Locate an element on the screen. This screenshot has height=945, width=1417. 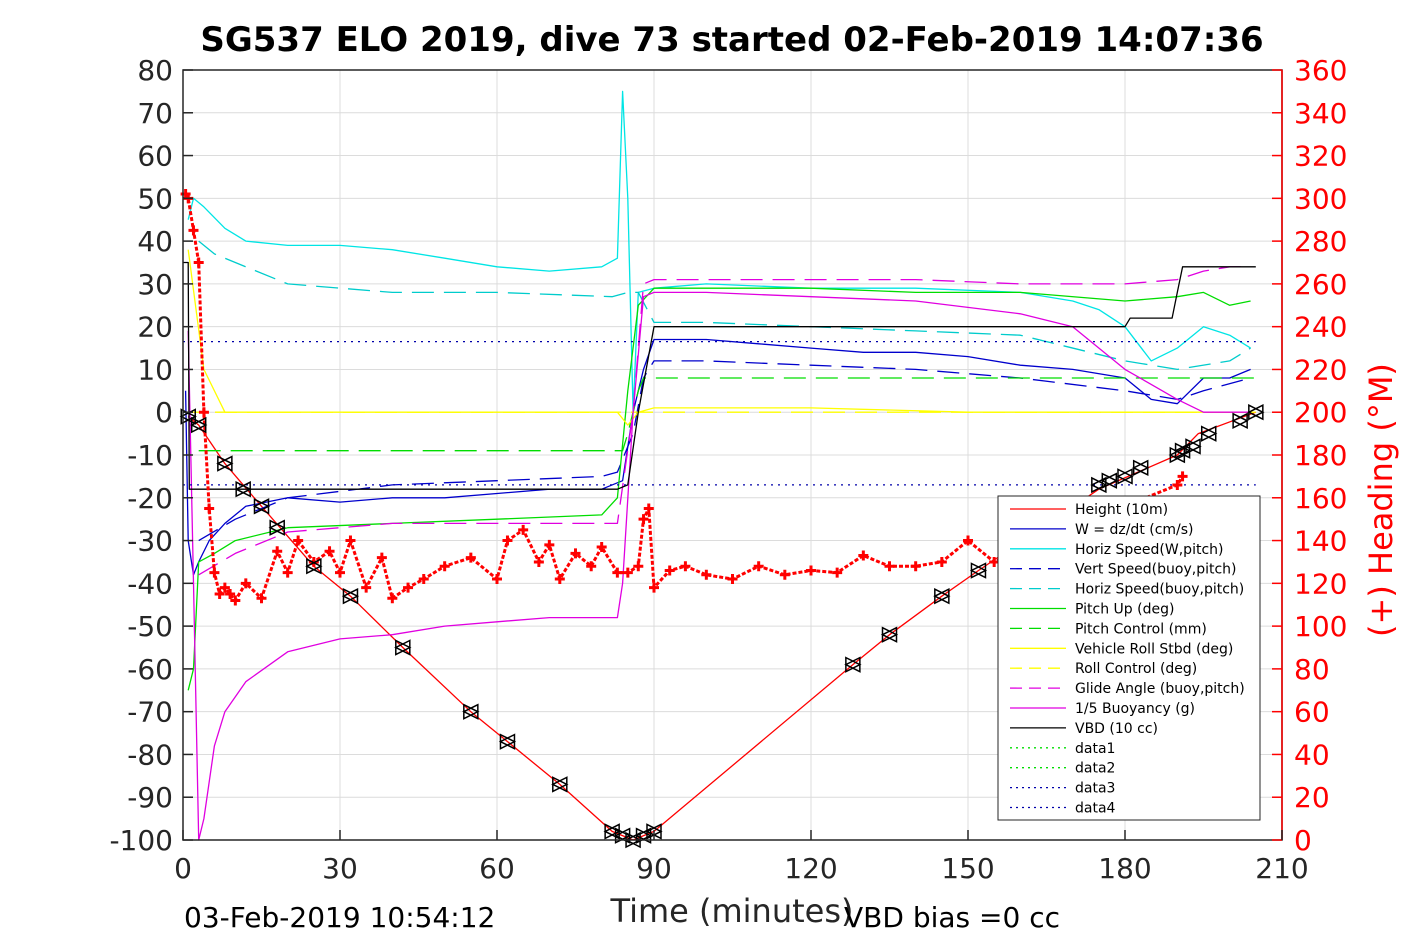
y-right-tick-label: 240 is located at coordinates (1320, 327).